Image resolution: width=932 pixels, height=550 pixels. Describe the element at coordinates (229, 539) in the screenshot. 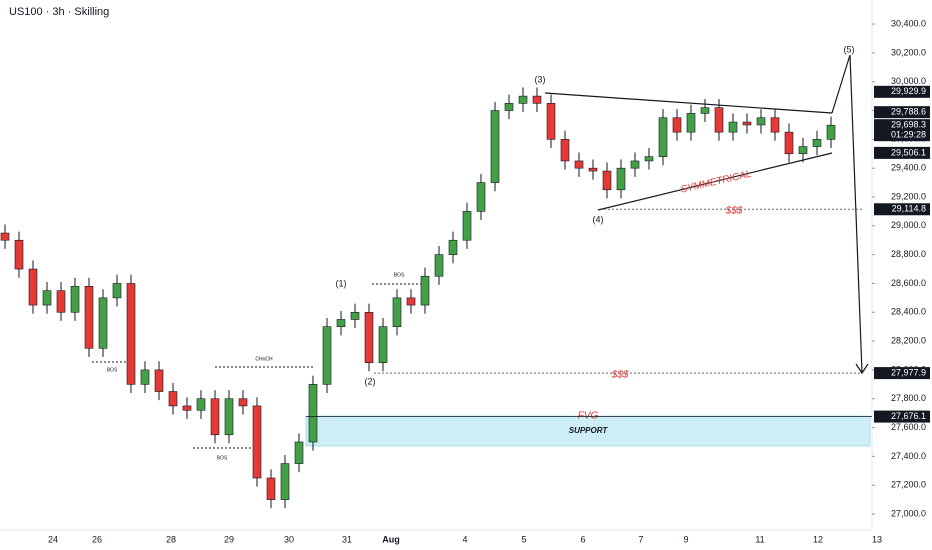

I see `x-tick-label: 29` at that location.